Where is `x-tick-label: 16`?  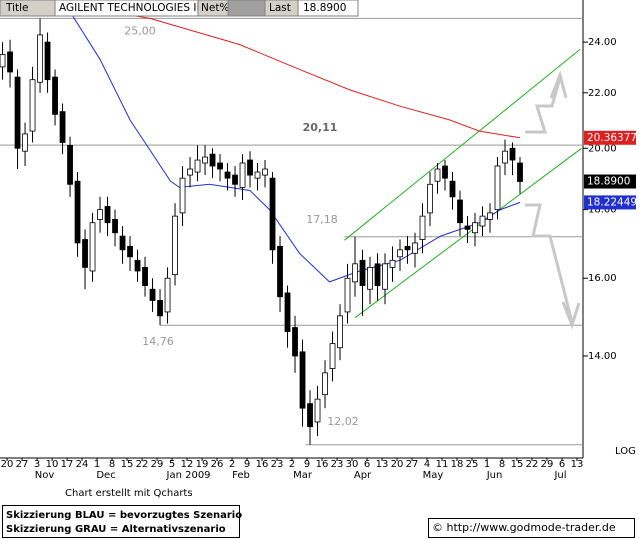
x-tick-label: 16 is located at coordinates (322, 464).